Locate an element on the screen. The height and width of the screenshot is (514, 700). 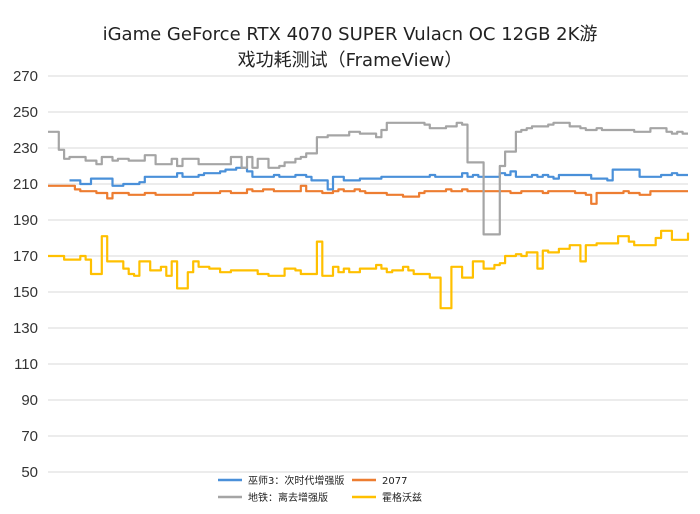
legend-item-2: 2077 is located at coordinates (379, 481).